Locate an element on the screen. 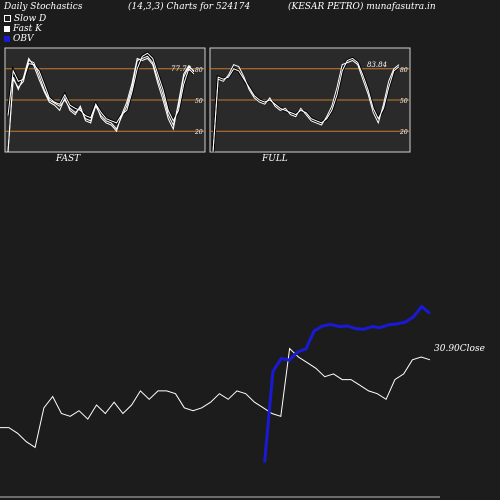  full-panel-label: FULL is located at coordinates (275, 159).